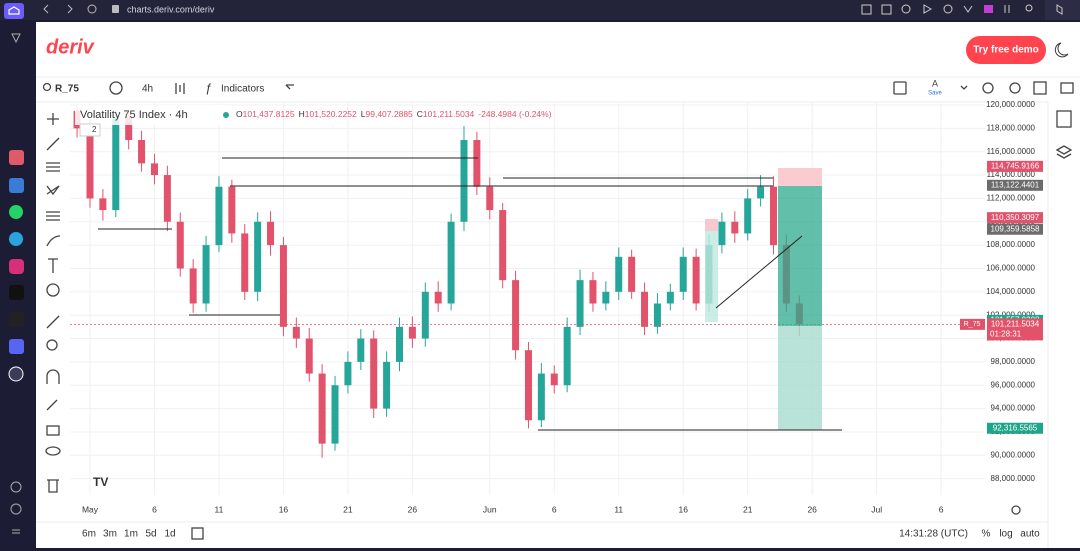 Image resolution: width=1080 pixels, height=551 pixels. I want to click on legend-backdrop, so click(150, 115).